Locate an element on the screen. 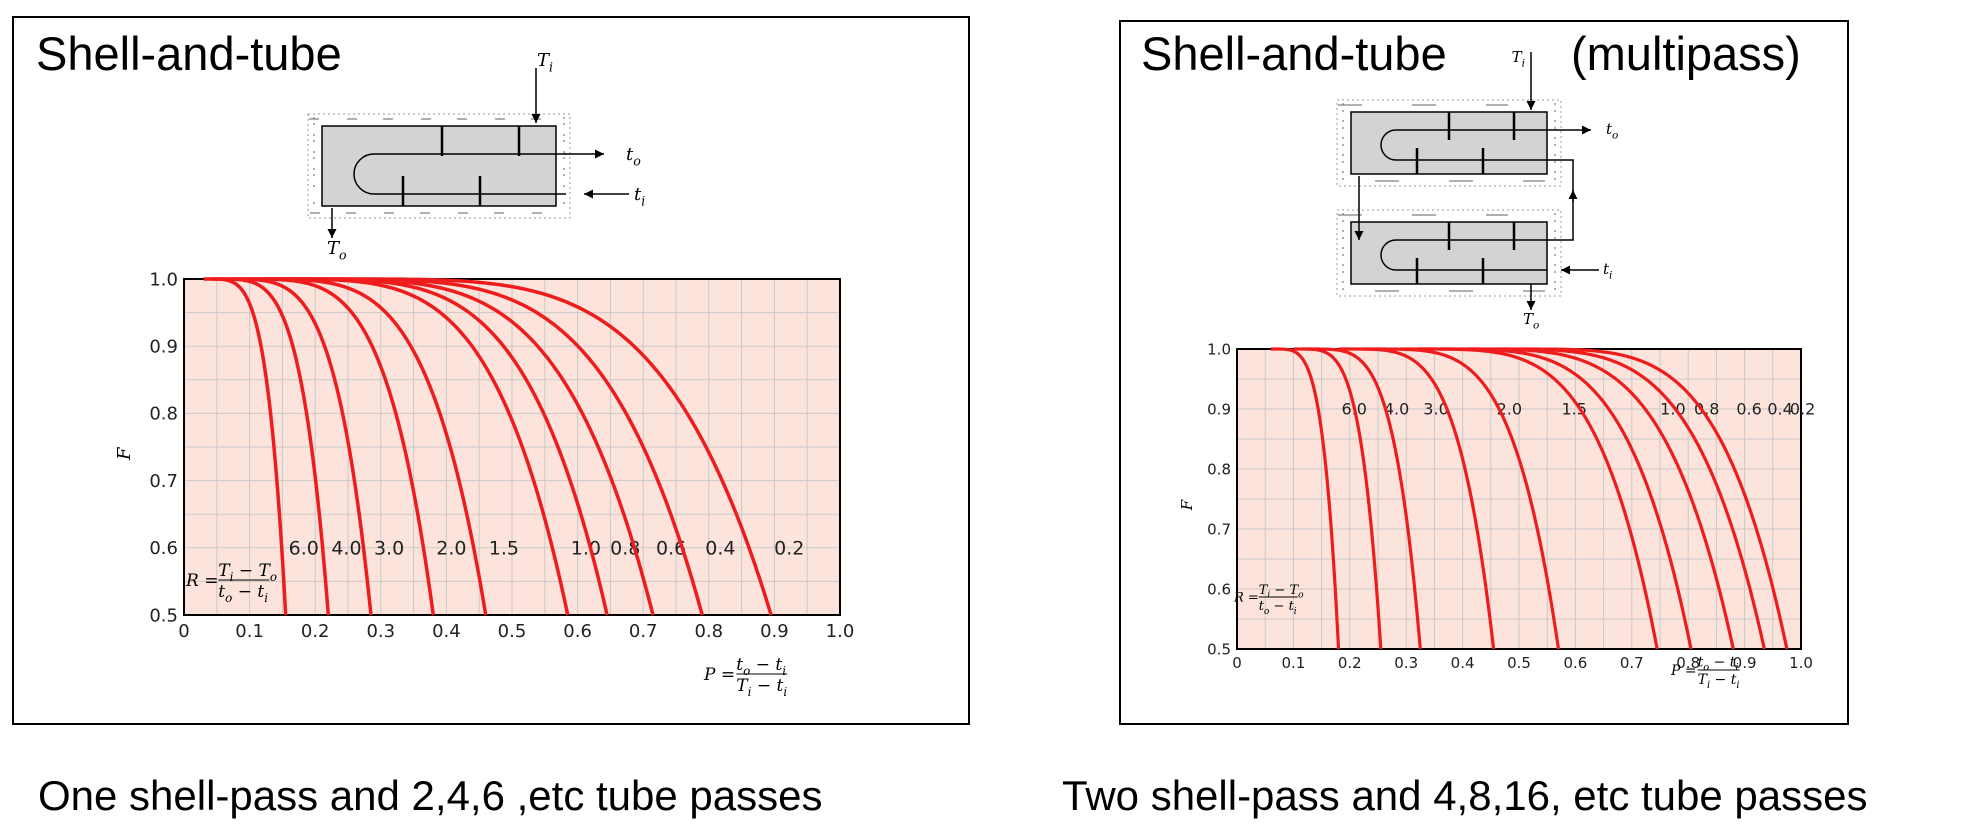 This screenshot has width=1967, height=833. label-To: To is located at coordinates (1531, 321).